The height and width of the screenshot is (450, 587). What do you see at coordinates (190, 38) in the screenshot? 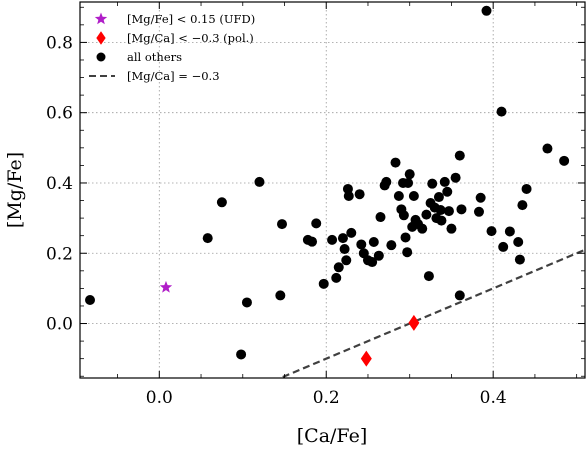
I see `legend-label: [Mg/Ca] < −0.3 (pol.)` at bounding box center [190, 38].